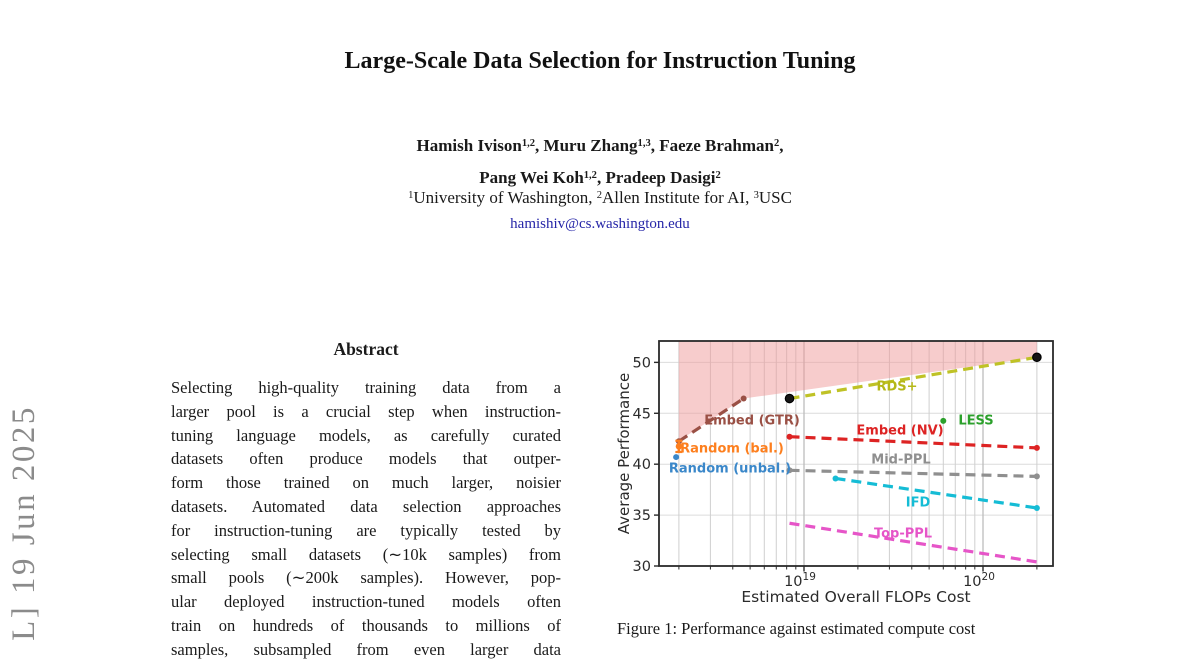 The image size is (1200, 663). What do you see at coordinates (913, 378) in the screenshot?
I see `chart-series-rds` at bounding box center [913, 378].